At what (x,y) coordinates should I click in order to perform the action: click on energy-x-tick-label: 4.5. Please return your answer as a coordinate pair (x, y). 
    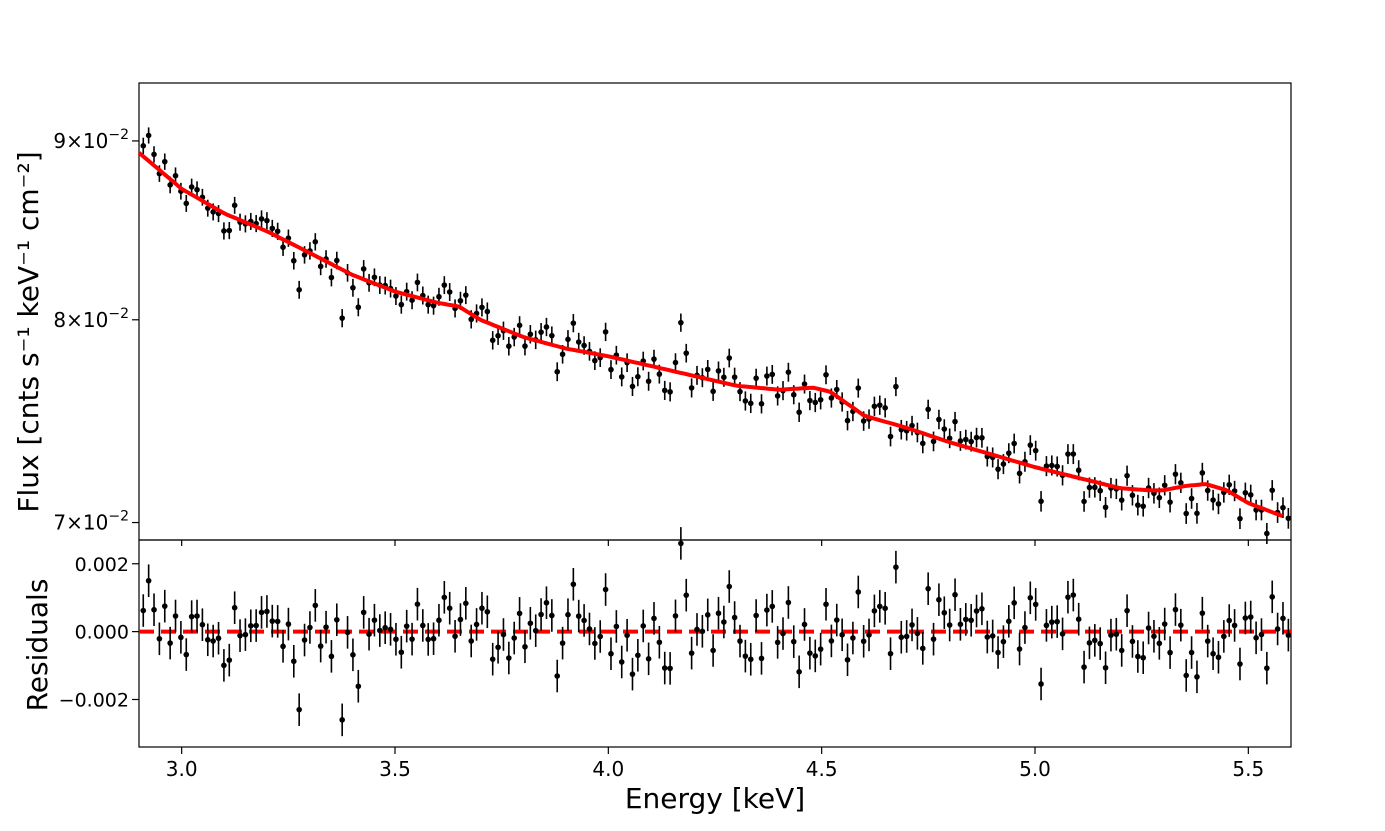
    Looking at the image, I should click on (822, 769).